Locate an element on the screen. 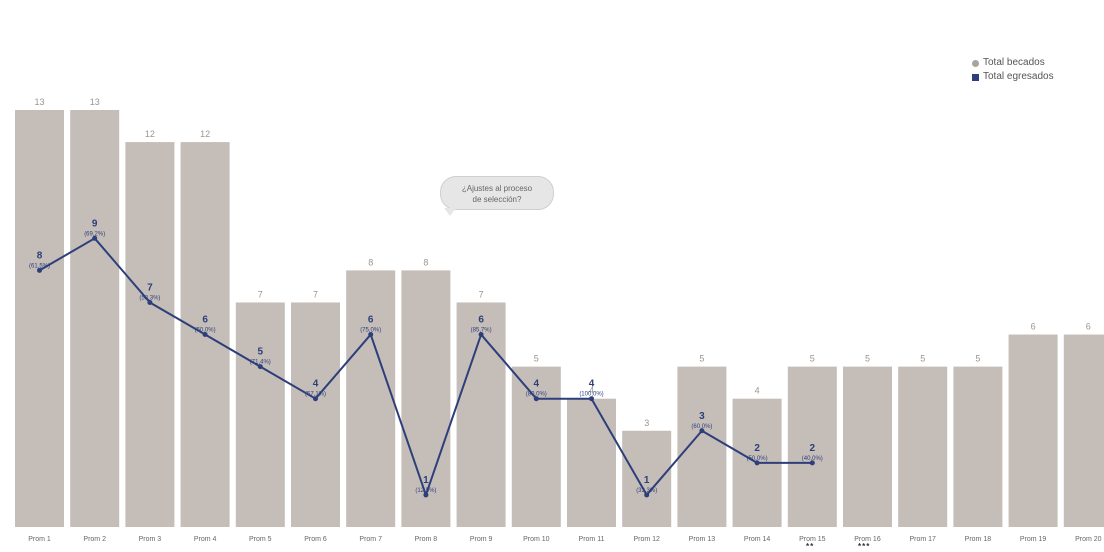 Image resolution: width=1104 pixels, height=552 pixels. line-percent-label: (61,5%) is located at coordinates (39, 266).